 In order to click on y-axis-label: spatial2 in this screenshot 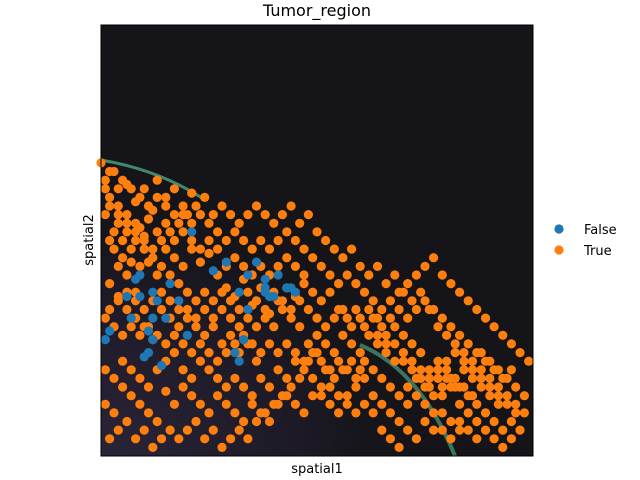, I will do `click(89, 240)`.